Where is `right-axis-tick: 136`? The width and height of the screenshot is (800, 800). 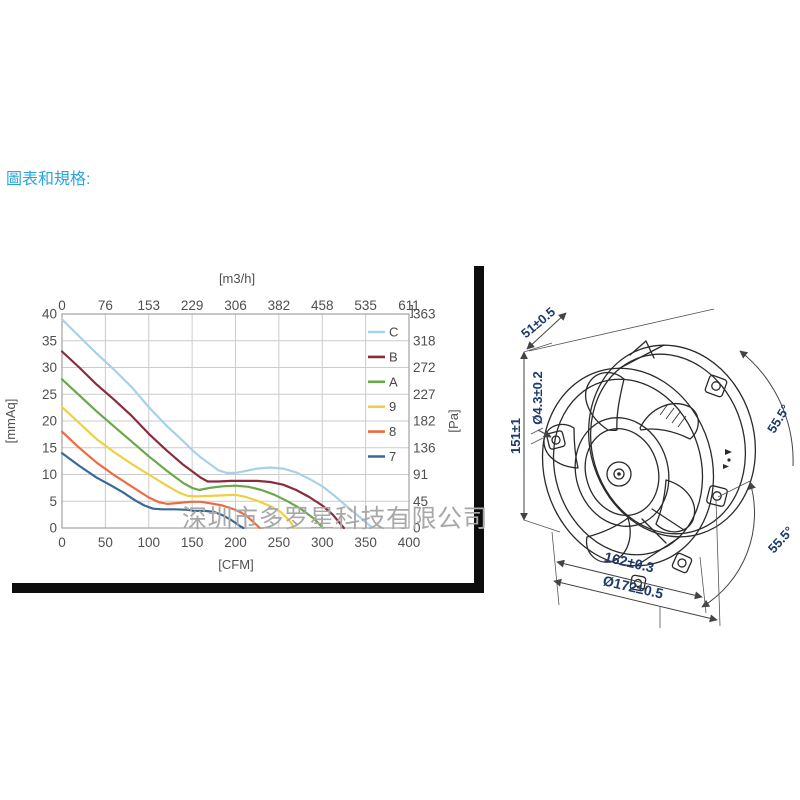 right-axis-tick: 136 is located at coordinates (424, 447).